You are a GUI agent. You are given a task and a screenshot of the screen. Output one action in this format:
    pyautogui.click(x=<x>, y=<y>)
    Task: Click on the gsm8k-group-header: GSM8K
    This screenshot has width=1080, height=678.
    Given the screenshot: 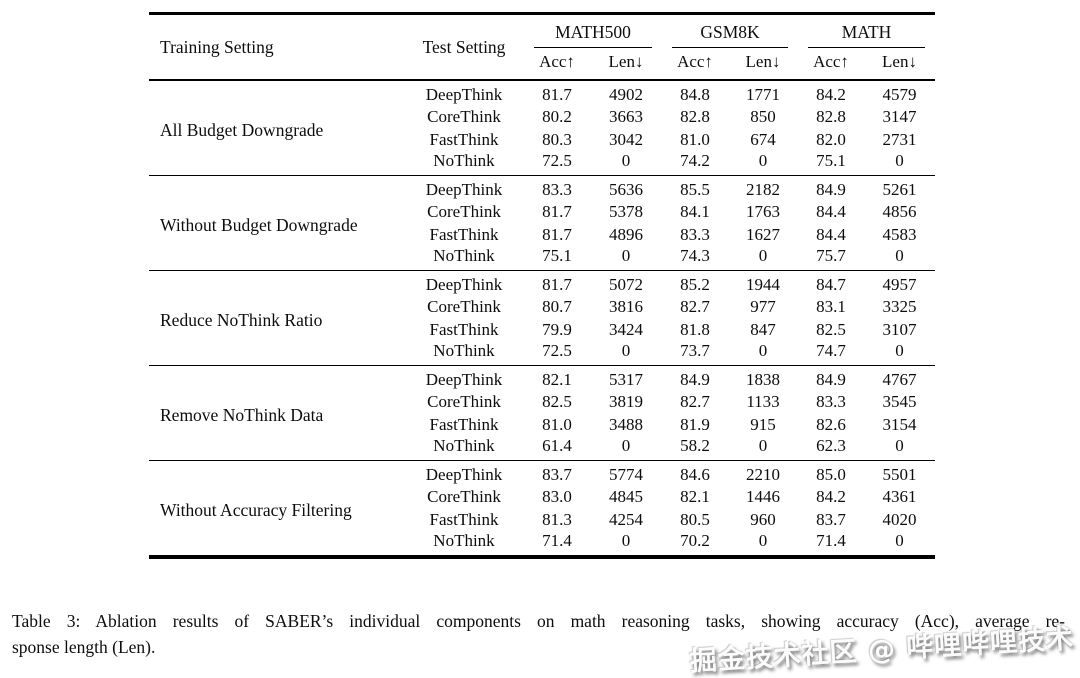 What is the action you would take?
    pyautogui.click(x=730, y=31)
    